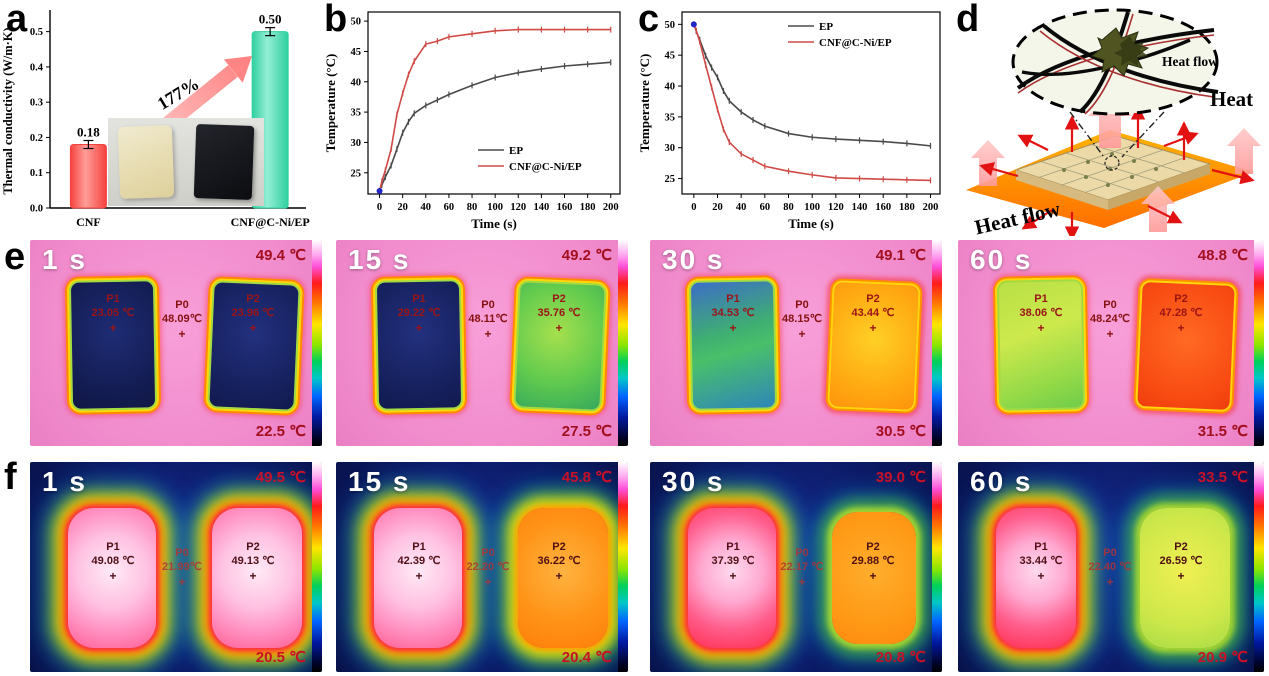 Image resolution: width=1269 pixels, height=676 pixels. I want to click on probe-p1: P1 38.06 ℃ +, so click(1041, 314).